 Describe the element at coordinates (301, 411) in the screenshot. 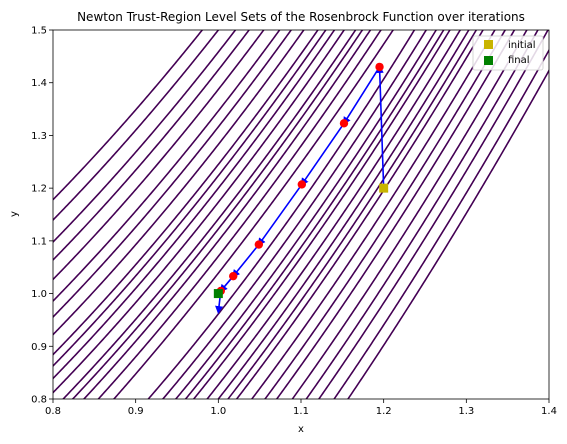

I see `x-tick-label: 1.1` at that location.